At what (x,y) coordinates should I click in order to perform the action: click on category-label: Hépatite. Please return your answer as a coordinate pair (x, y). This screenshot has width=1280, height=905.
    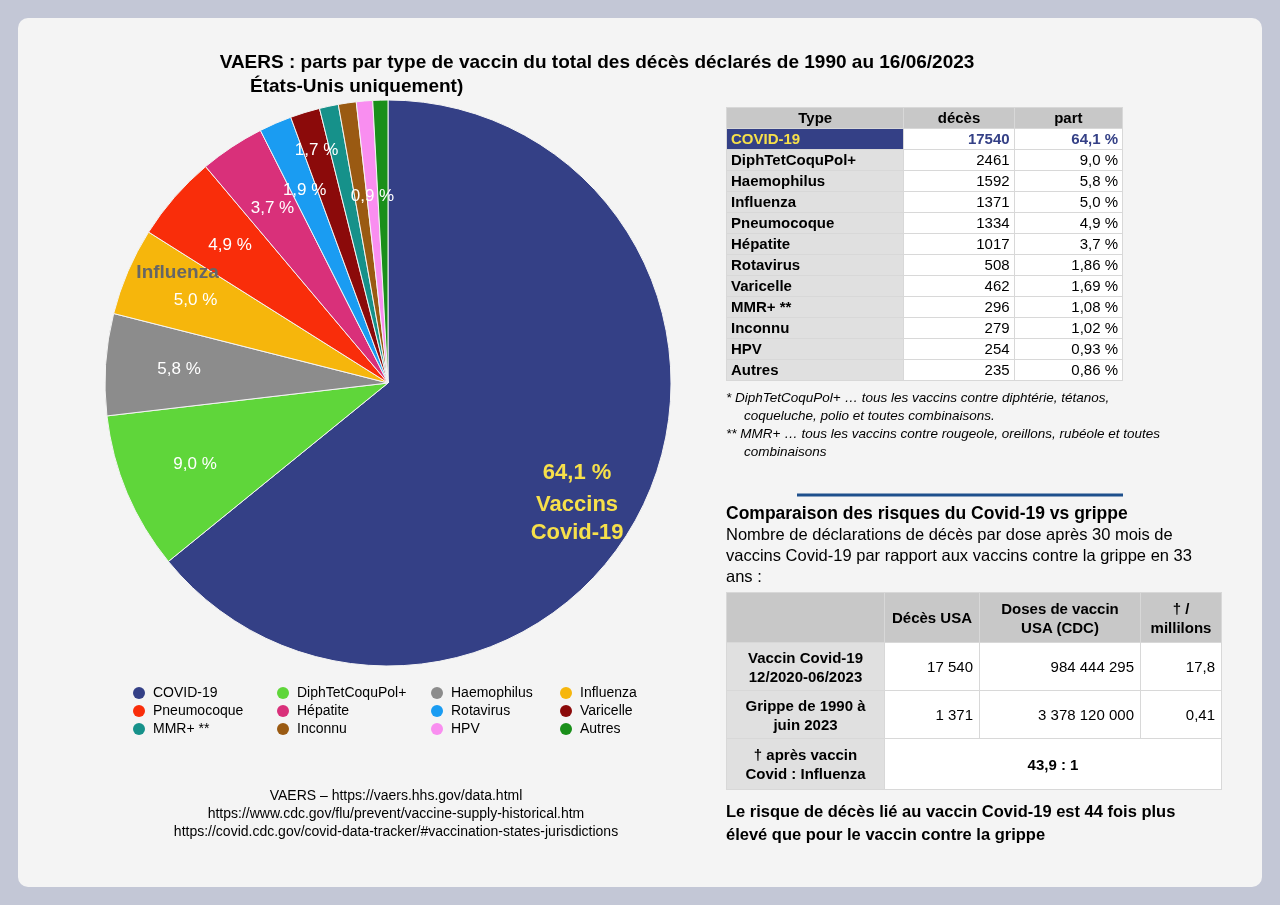
    Looking at the image, I should click on (815, 244).